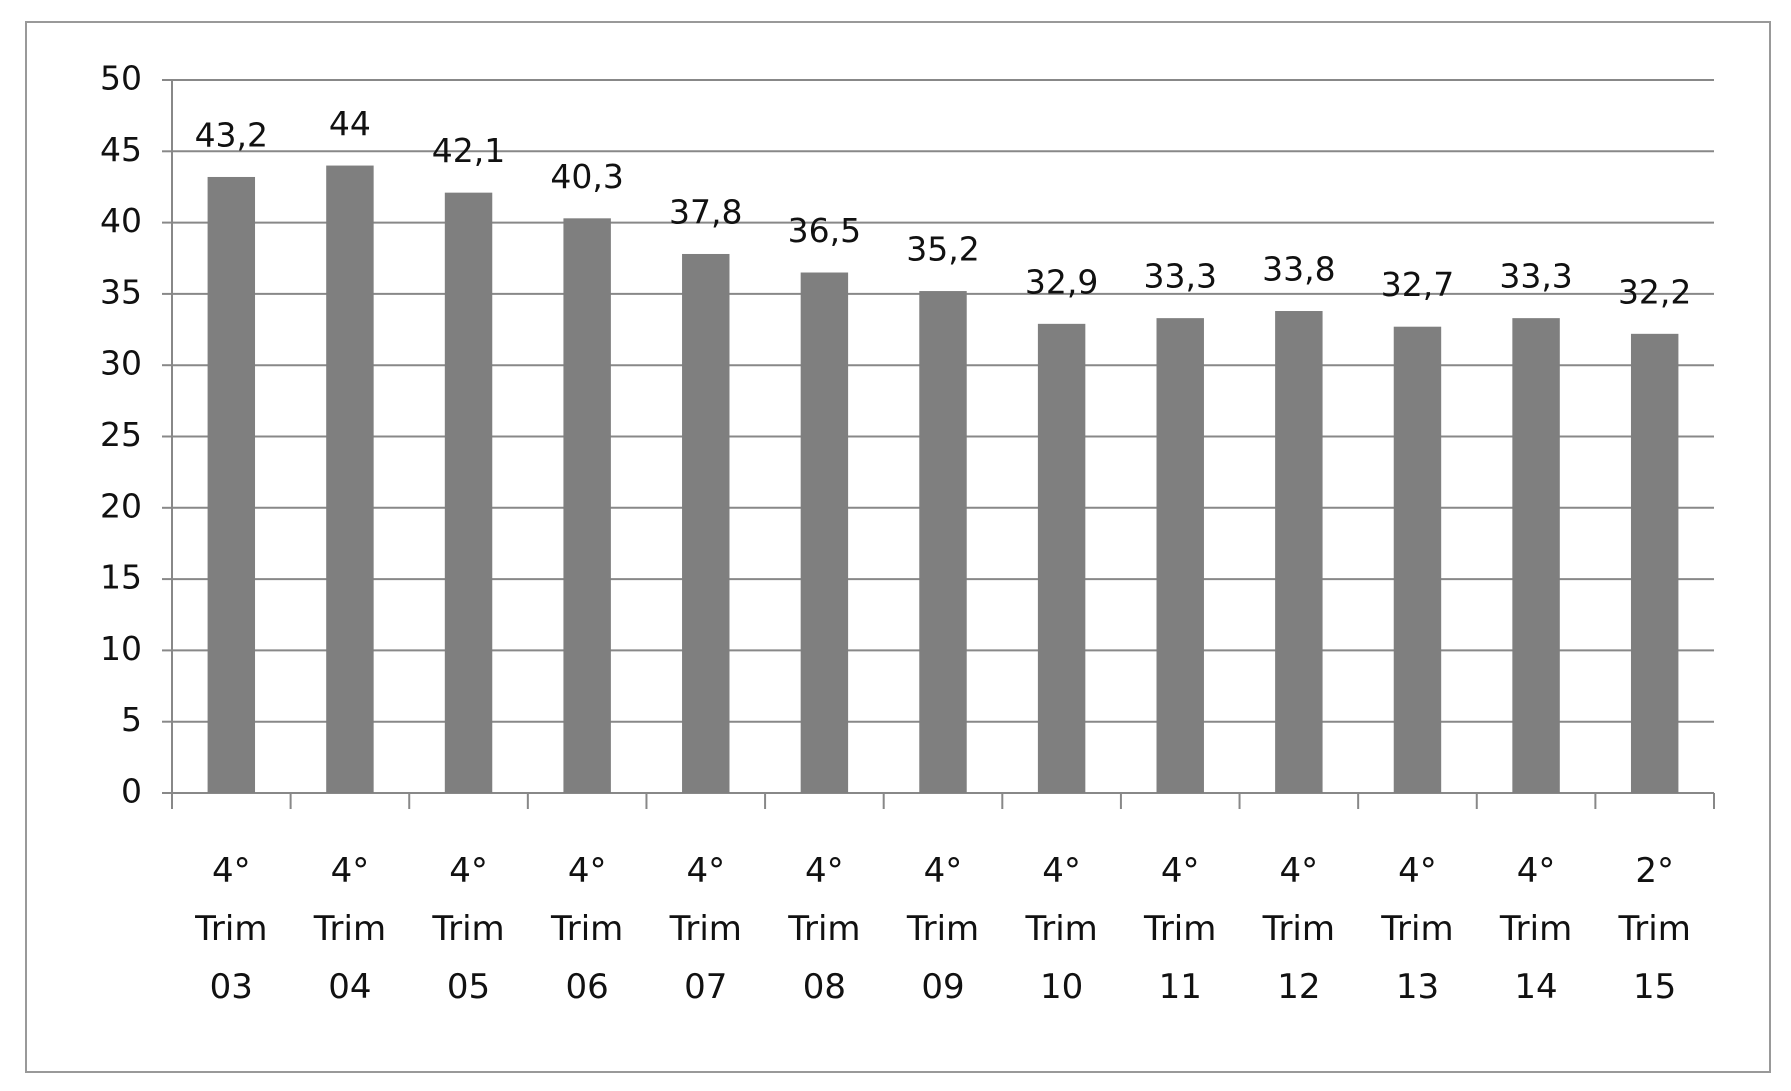  I want to click on x-tick-label: 4° Trim 06, so click(587, 929).